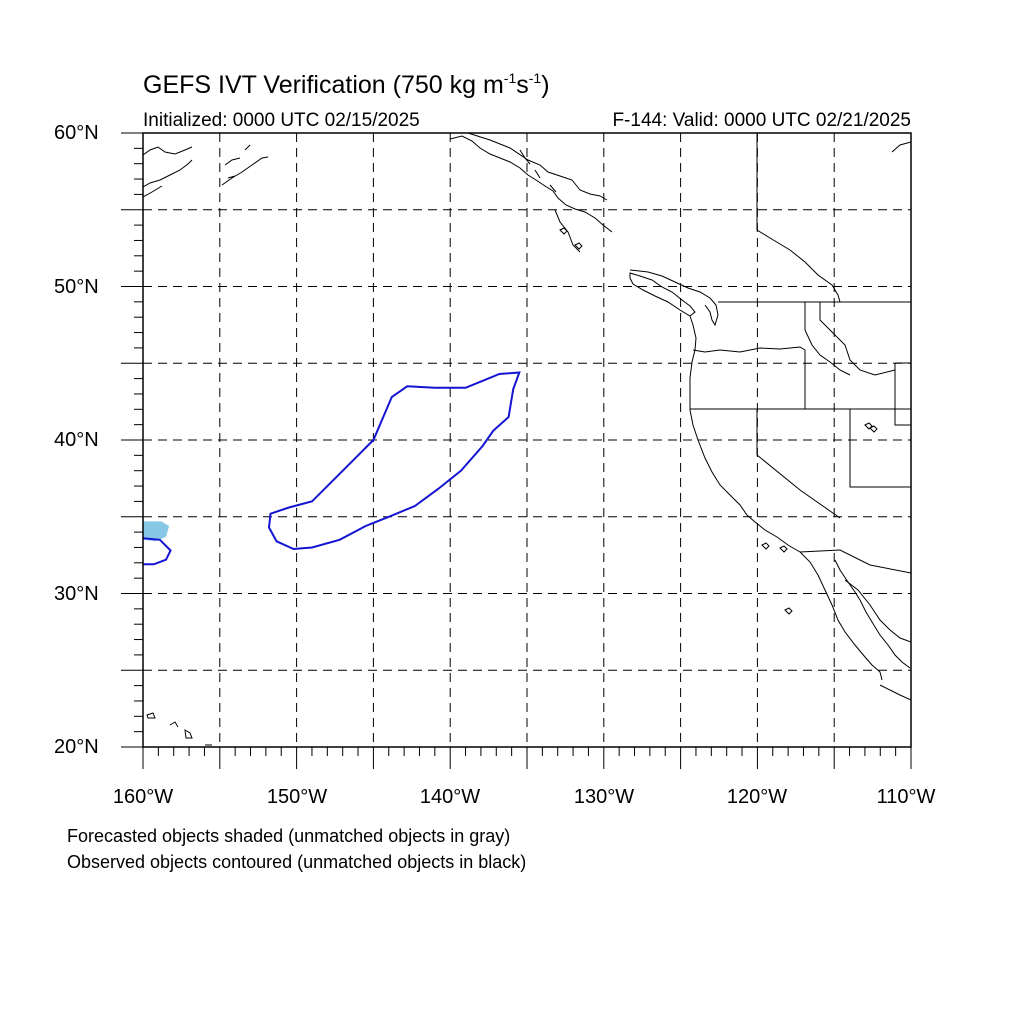  What do you see at coordinates (76, 594) in the screenshot?
I see `lat-label-30: 30°N` at bounding box center [76, 594].